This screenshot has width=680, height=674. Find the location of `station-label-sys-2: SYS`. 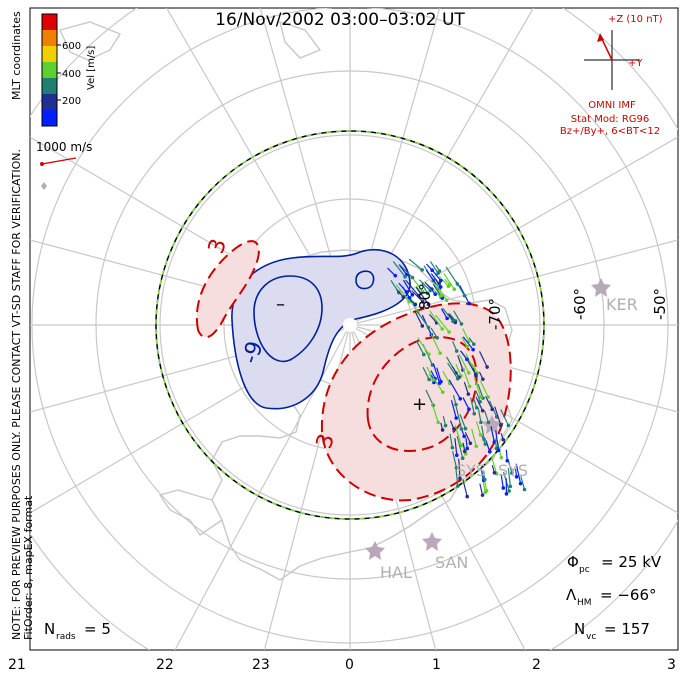

station-label-sys-2: SYS is located at coordinates (513, 470).